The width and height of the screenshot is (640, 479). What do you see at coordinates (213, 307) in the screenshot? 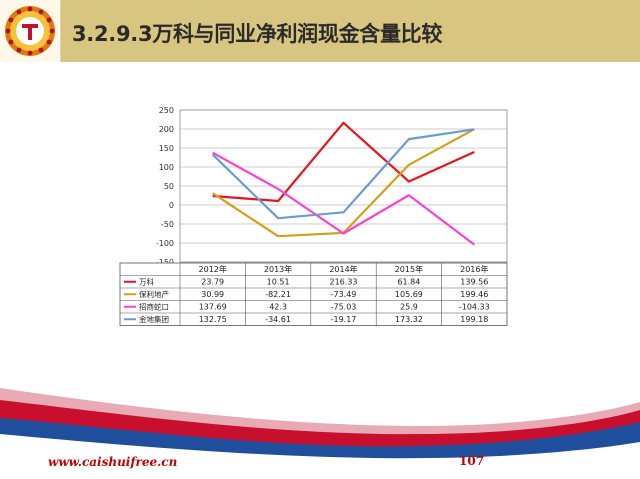
I see `data-label: 137.69` at bounding box center [213, 307].